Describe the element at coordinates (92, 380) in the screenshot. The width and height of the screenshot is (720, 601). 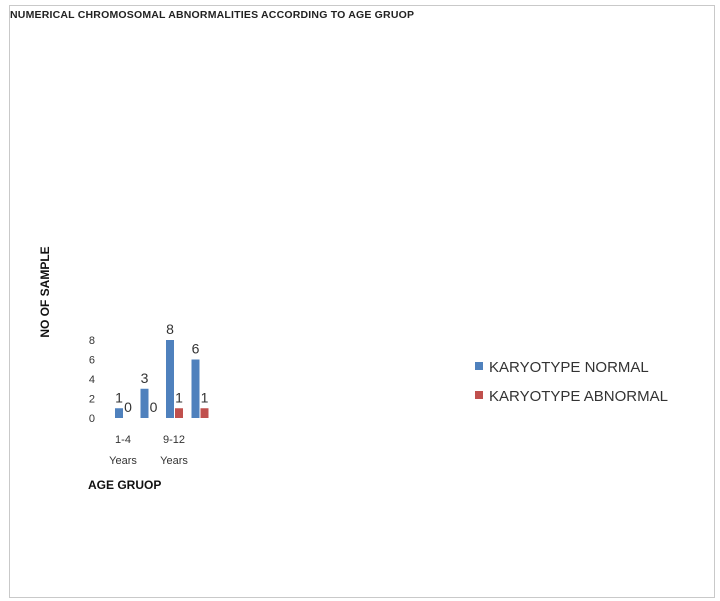
I see `y-tick-label: 4` at that location.